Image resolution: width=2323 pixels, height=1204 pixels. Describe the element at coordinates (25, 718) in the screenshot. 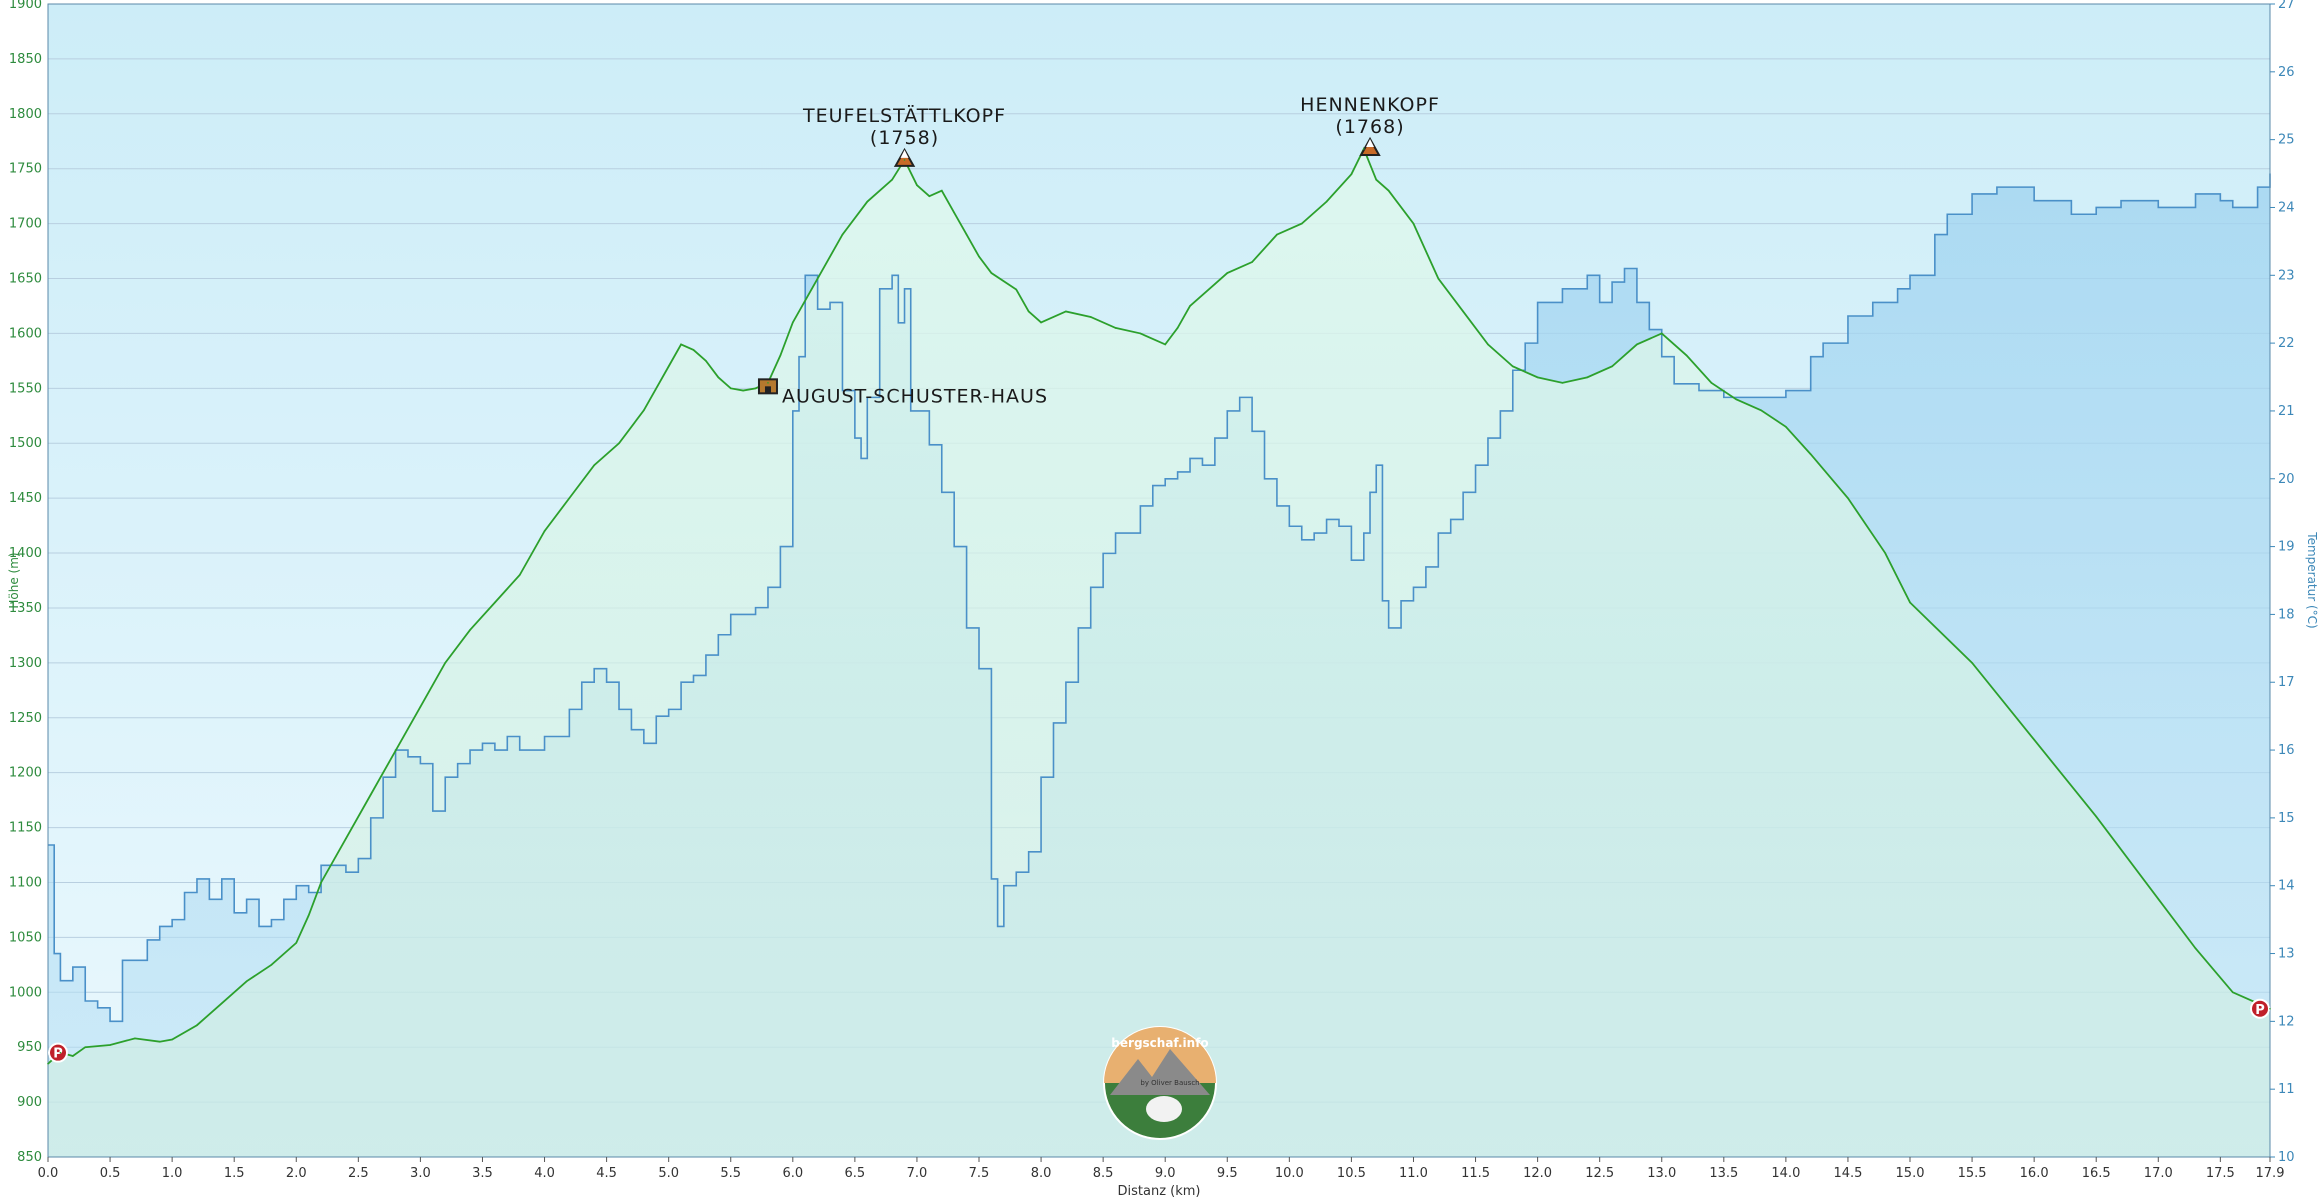

I see `y-tick-left: 1250` at that location.